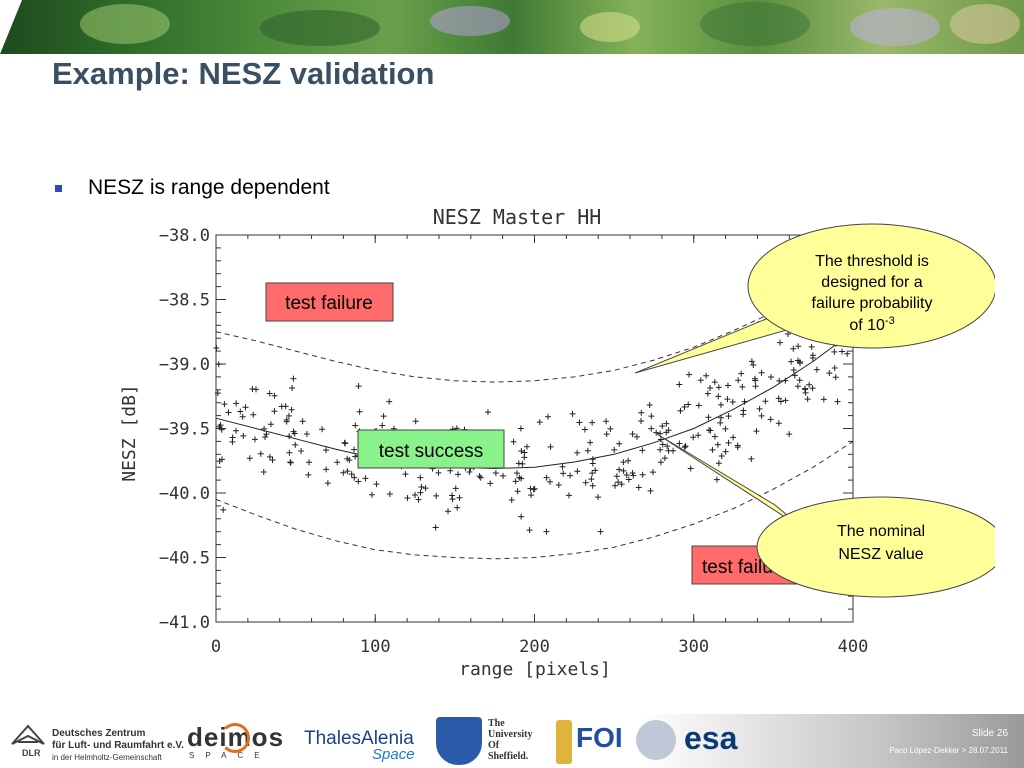 The width and height of the screenshot is (1024, 768). Describe the element at coordinates (184, 236) in the screenshot. I see `y-tick-label: −38.0` at that location.